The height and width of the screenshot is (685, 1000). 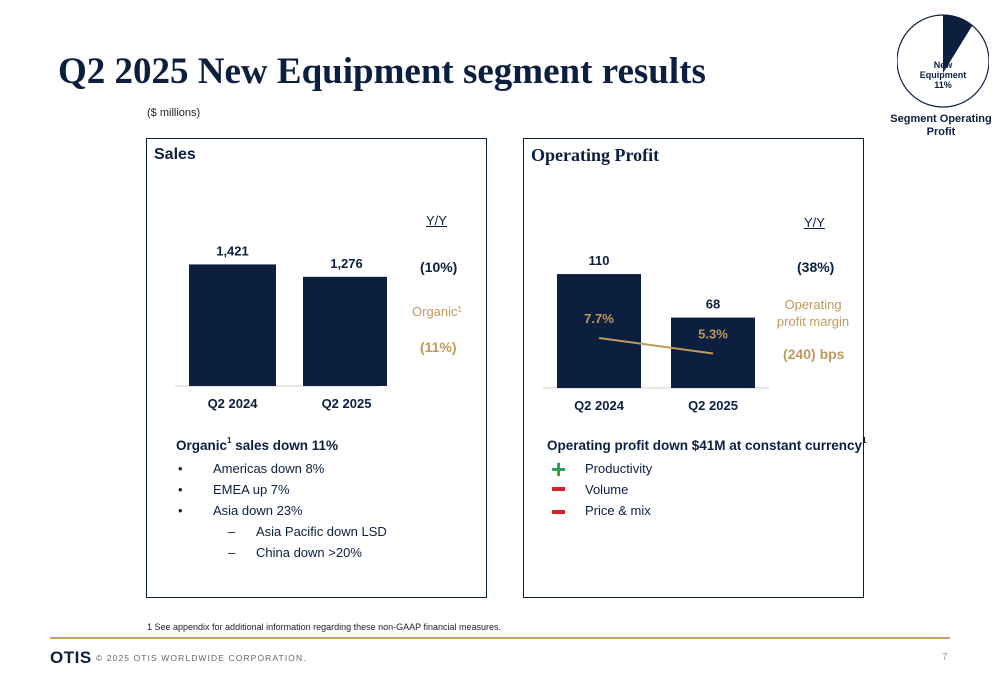 I want to click on profit-margin-label-line1: Operating, so click(x=813, y=304).